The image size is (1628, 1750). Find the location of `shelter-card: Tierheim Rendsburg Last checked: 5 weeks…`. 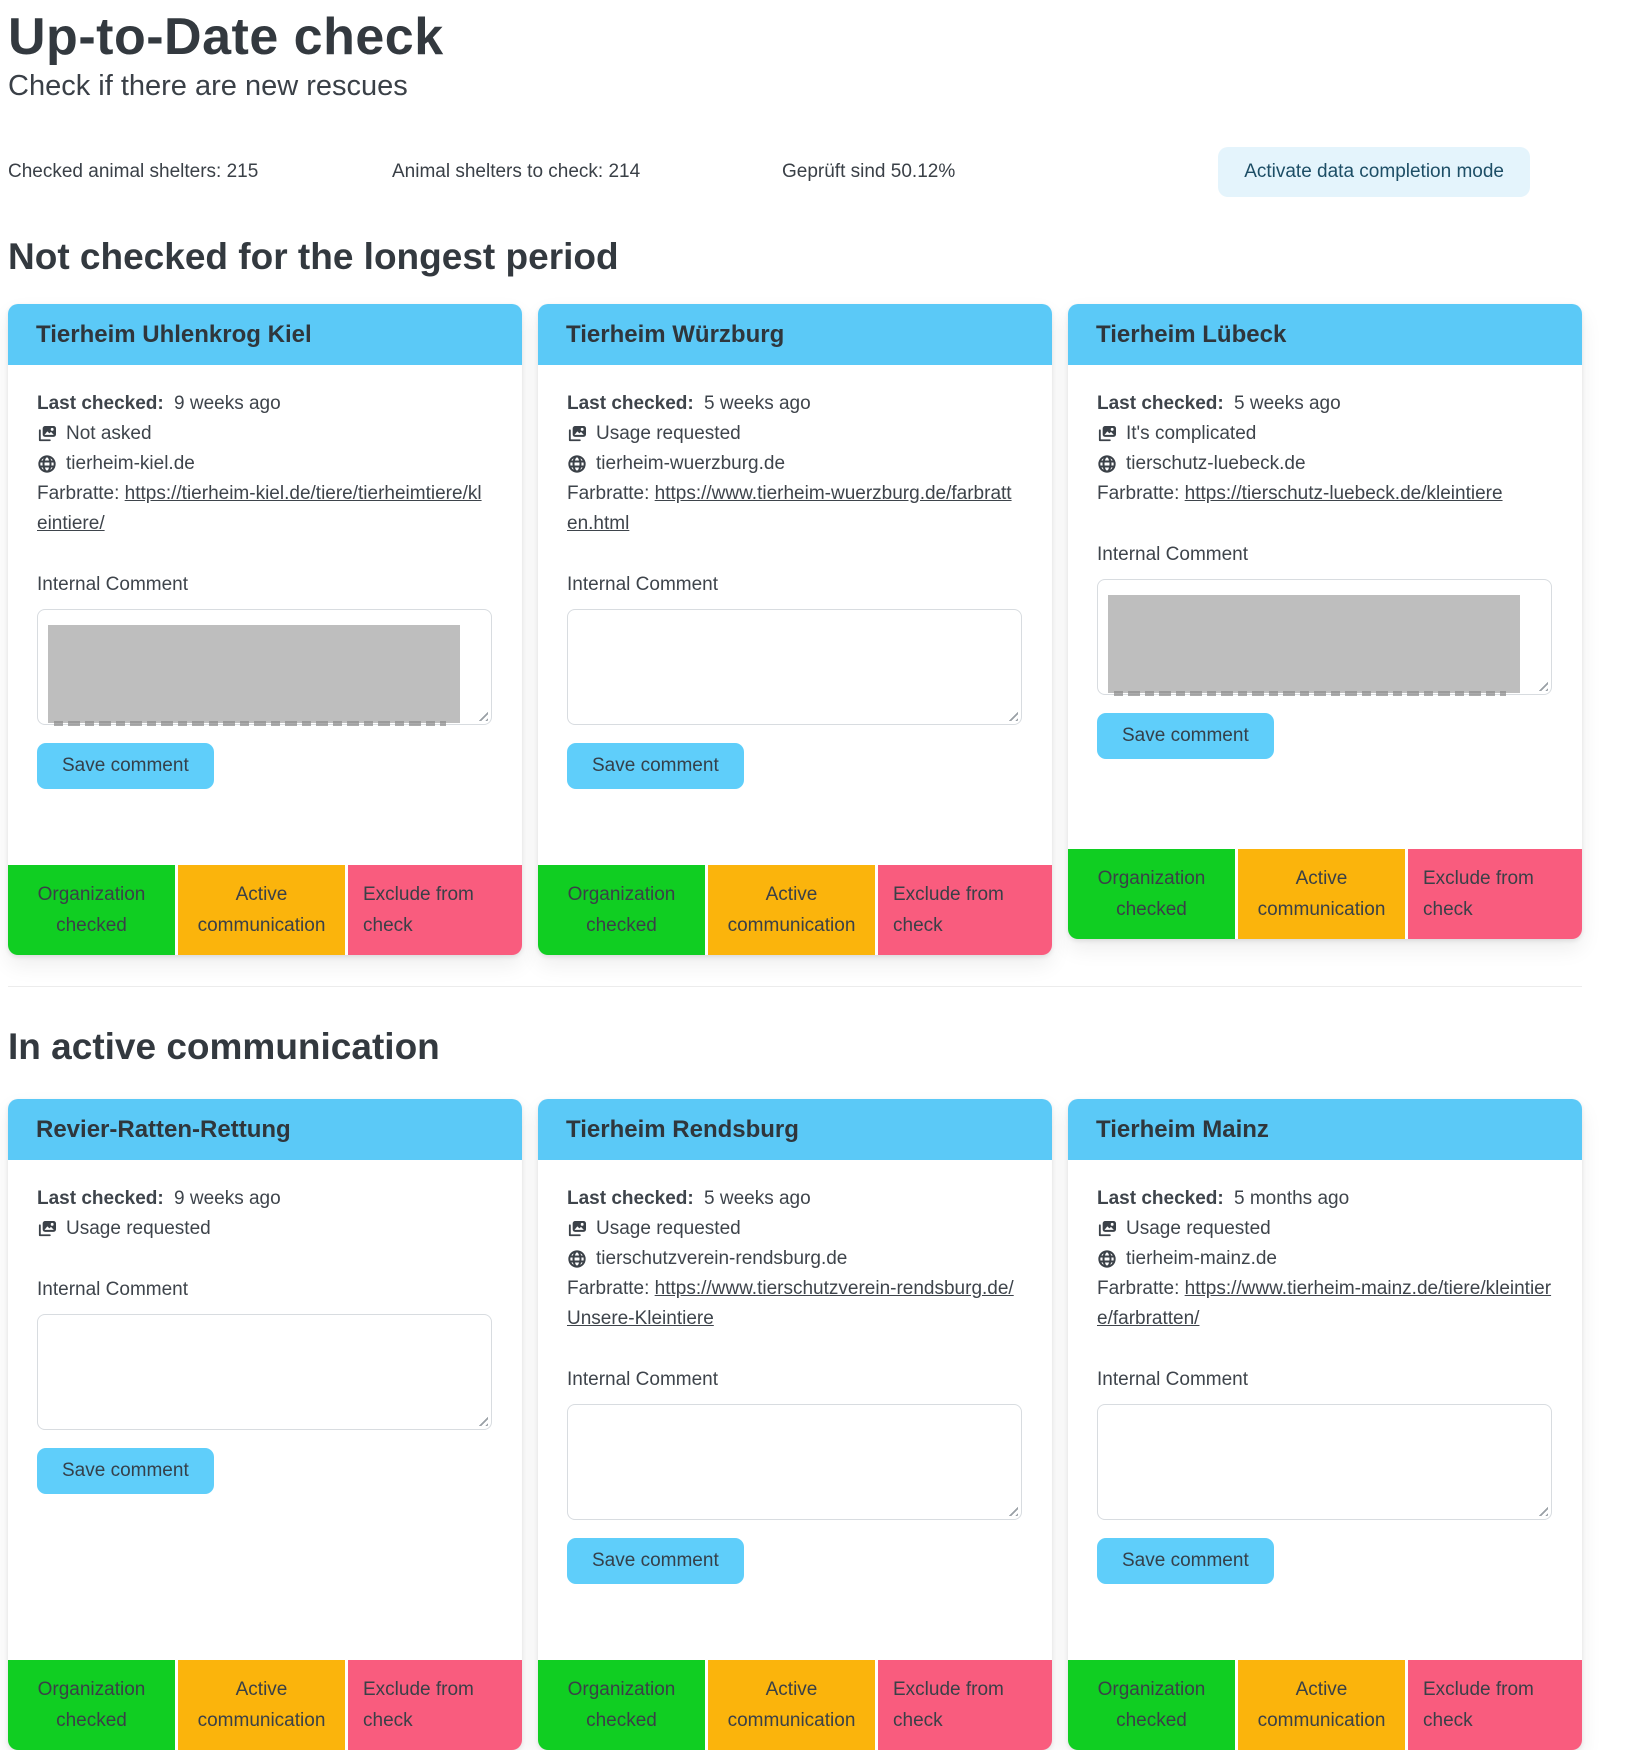

shelter-card: Tierheim Rendsburg Last checked: 5 weeks… is located at coordinates (795, 1424).